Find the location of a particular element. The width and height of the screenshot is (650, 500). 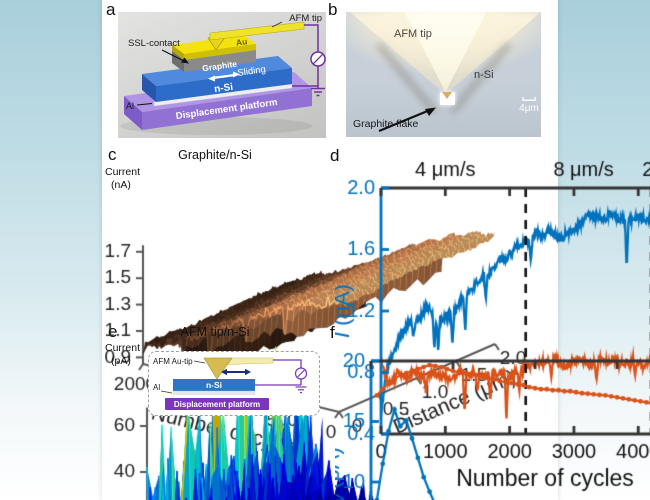

scale-bar-icon is located at coordinates (529, 99).